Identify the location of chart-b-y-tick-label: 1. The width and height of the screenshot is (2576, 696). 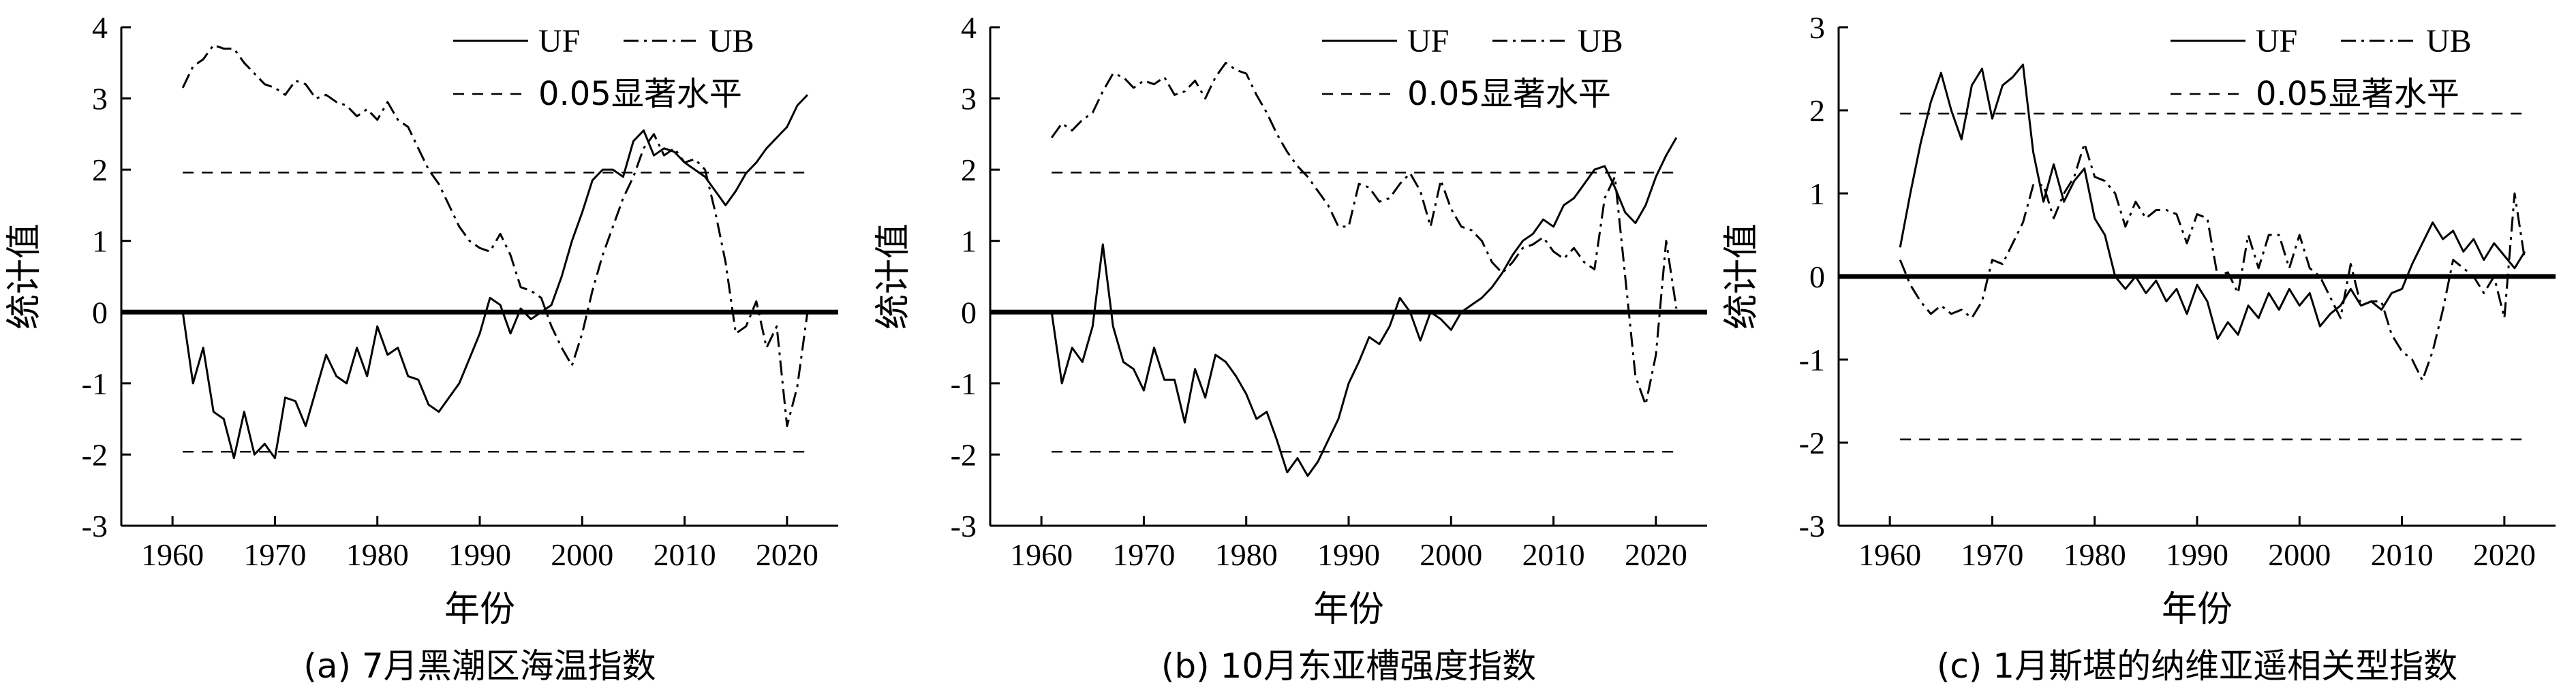
(969, 241).